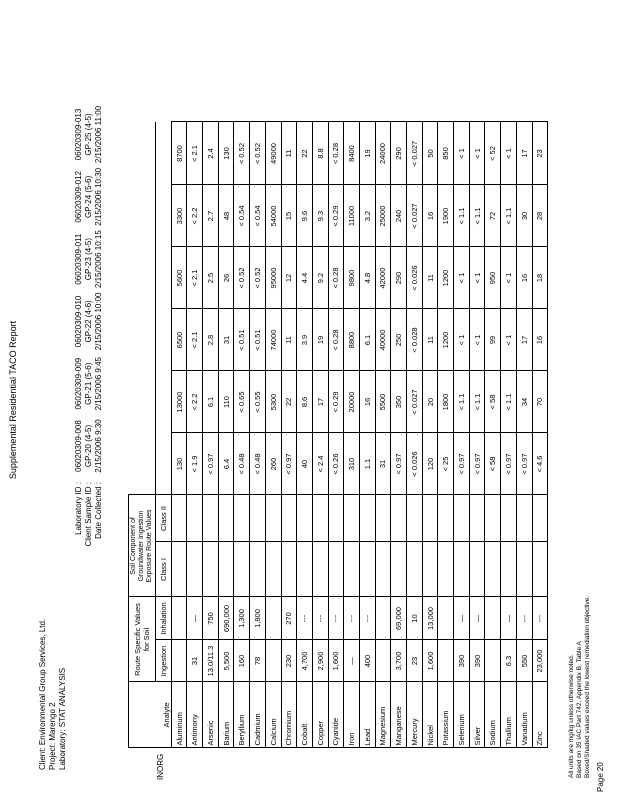  I want to click on result-cell: 16, so click(524, 278).